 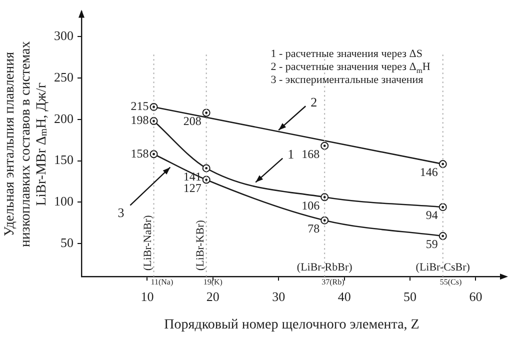 I want to click on x-tick-label: 40, so click(x=344, y=296).